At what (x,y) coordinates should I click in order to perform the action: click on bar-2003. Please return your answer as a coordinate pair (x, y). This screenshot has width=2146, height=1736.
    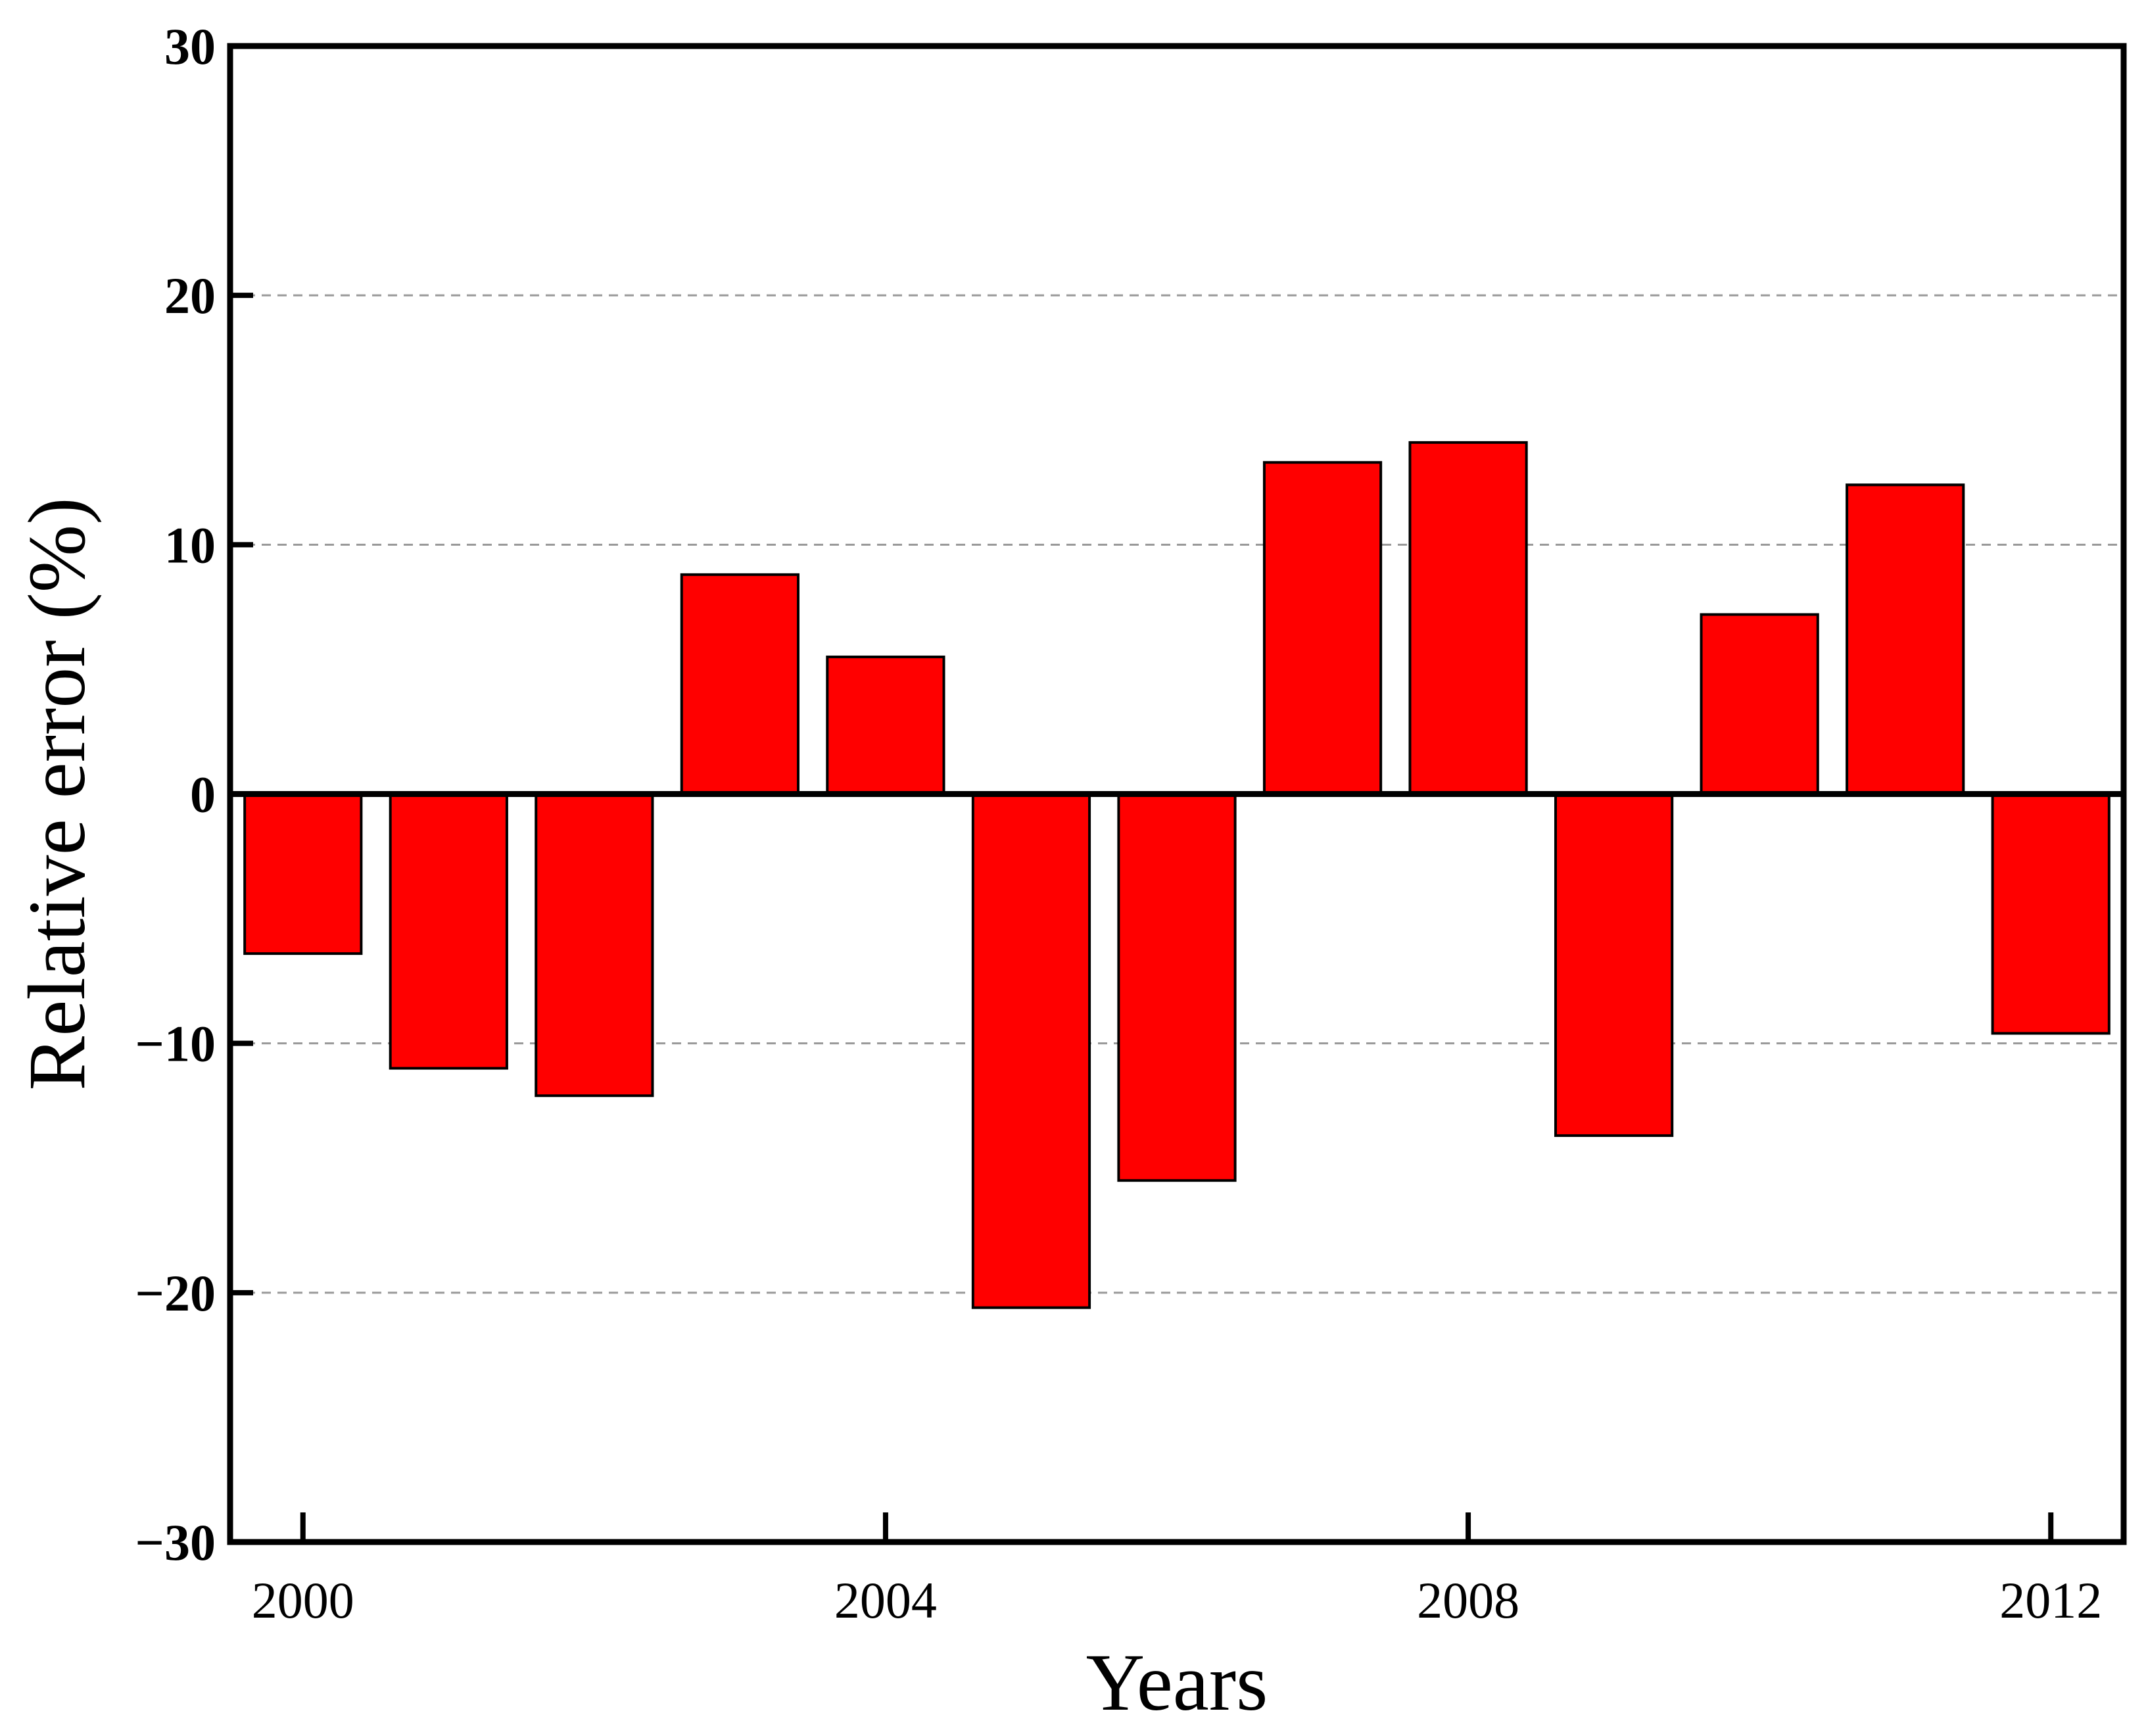
    Looking at the image, I should click on (740, 685).